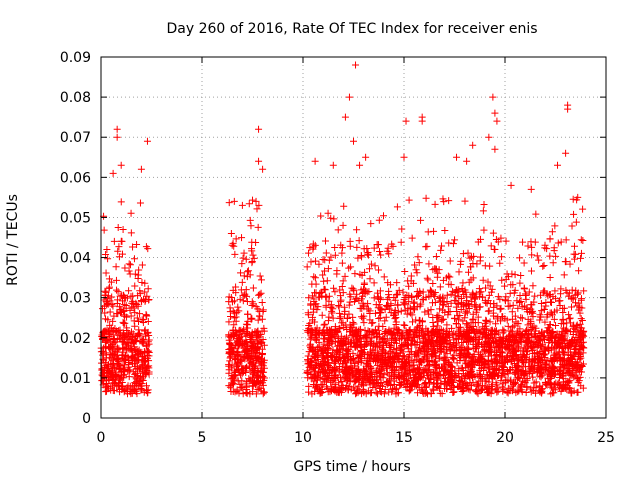  I want to click on y-tick-label: 0, so click(86, 419).